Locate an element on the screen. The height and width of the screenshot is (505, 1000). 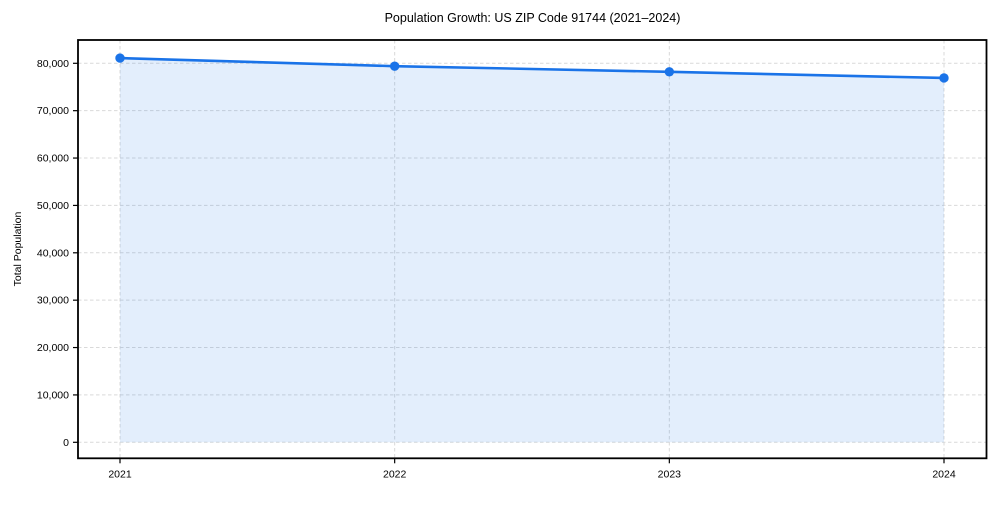
x-tick-label: 2022 is located at coordinates (395, 474).